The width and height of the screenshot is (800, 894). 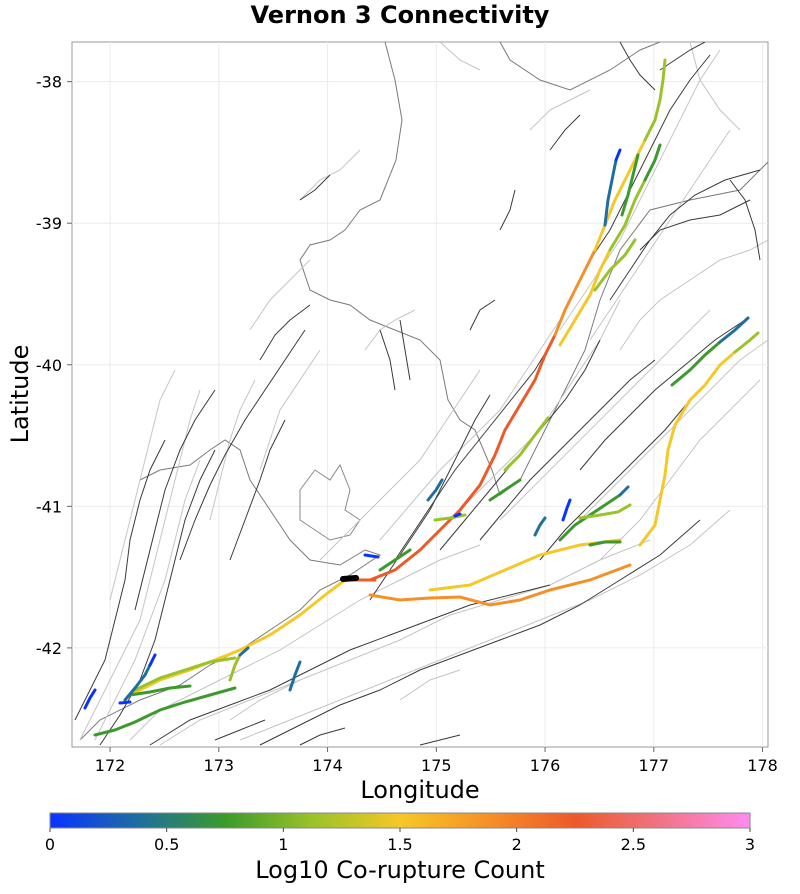 I want to click on colorbar-tick-label: 1, so click(x=283, y=844).